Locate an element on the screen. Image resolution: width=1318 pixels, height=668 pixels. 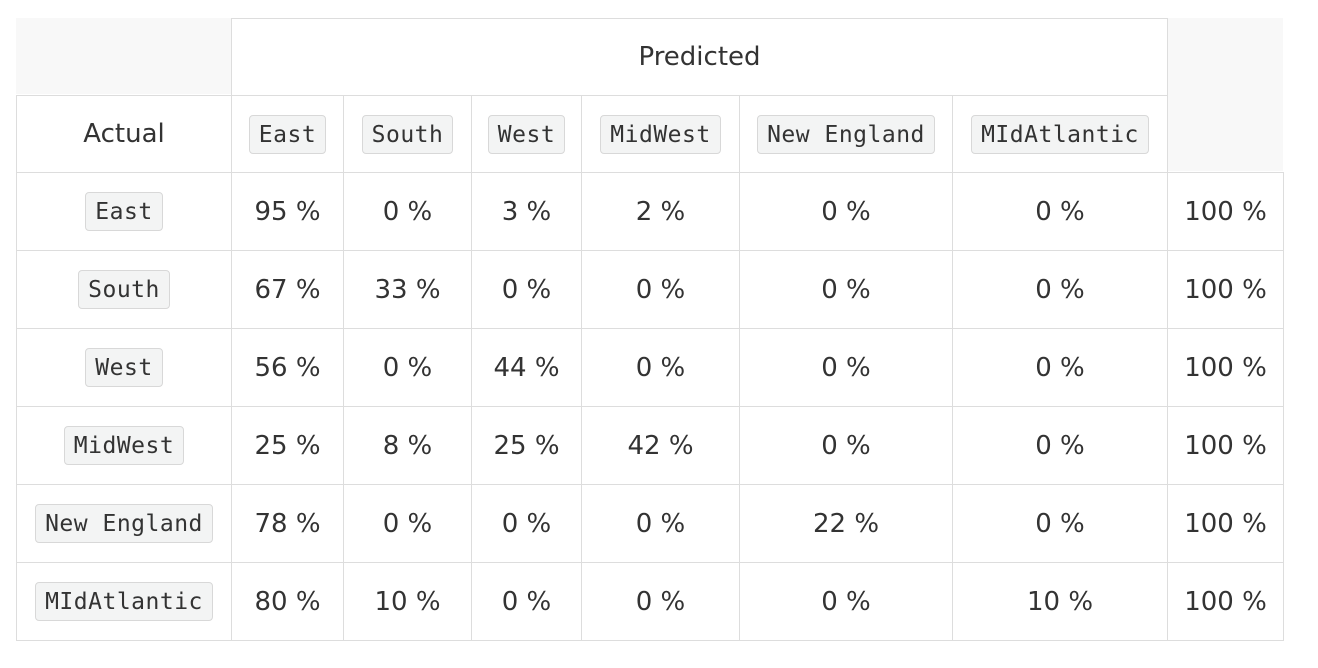
totals-header-background is located at coordinates (1225, 94).